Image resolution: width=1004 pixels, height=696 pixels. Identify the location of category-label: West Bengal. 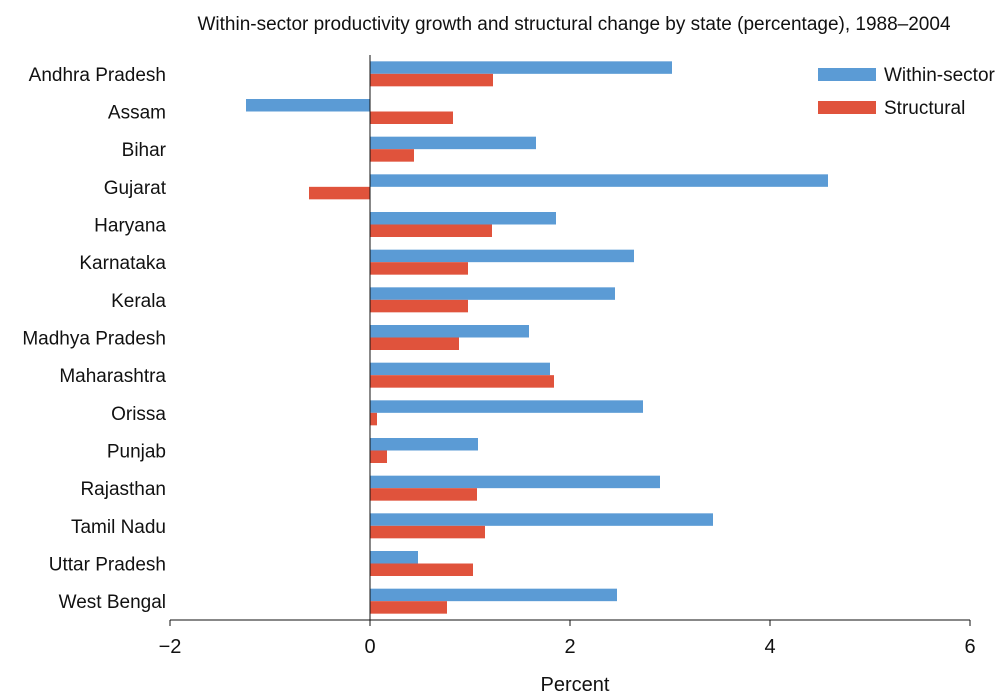
(112, 602).